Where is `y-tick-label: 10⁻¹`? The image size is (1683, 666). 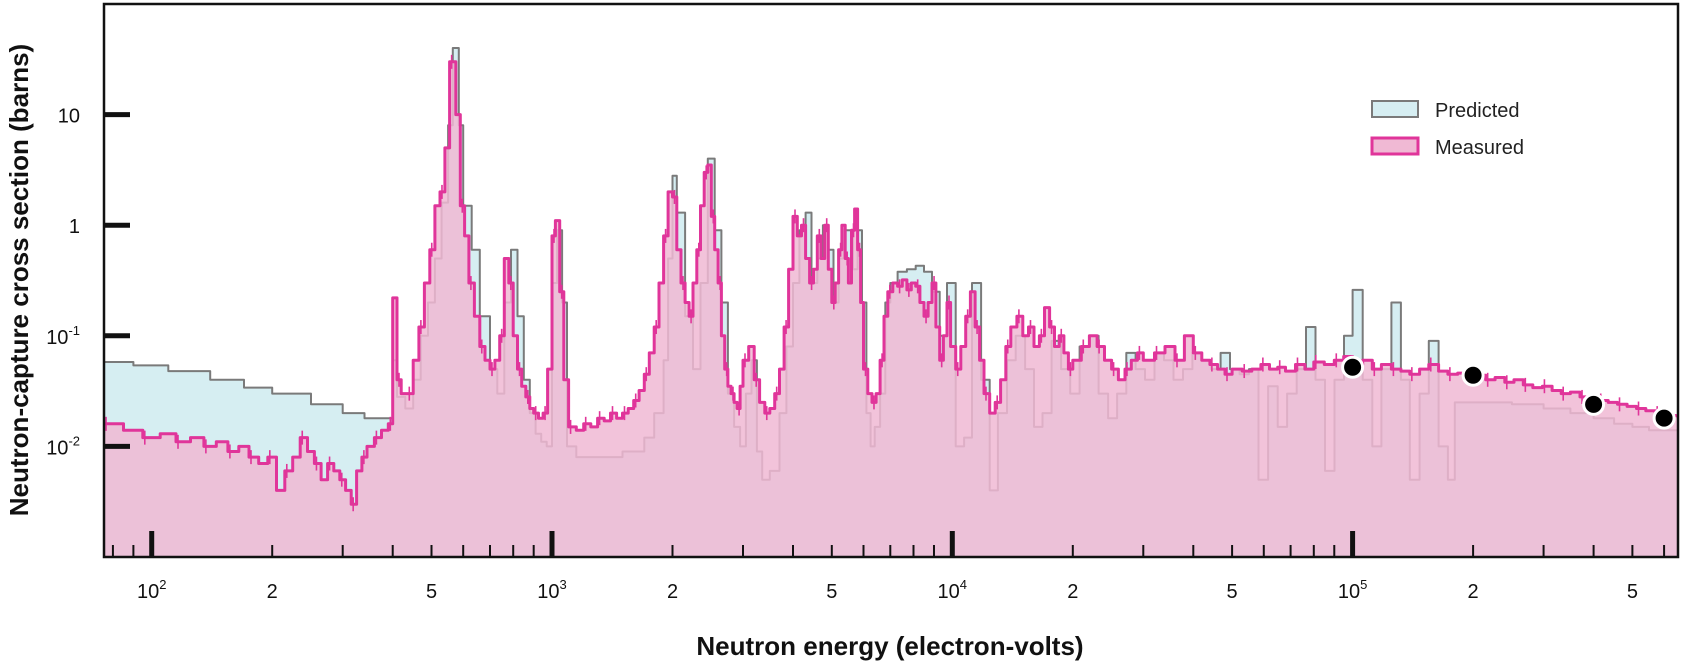 y-tick-label: 10⁻¹ is located at coordinates (63, 336).